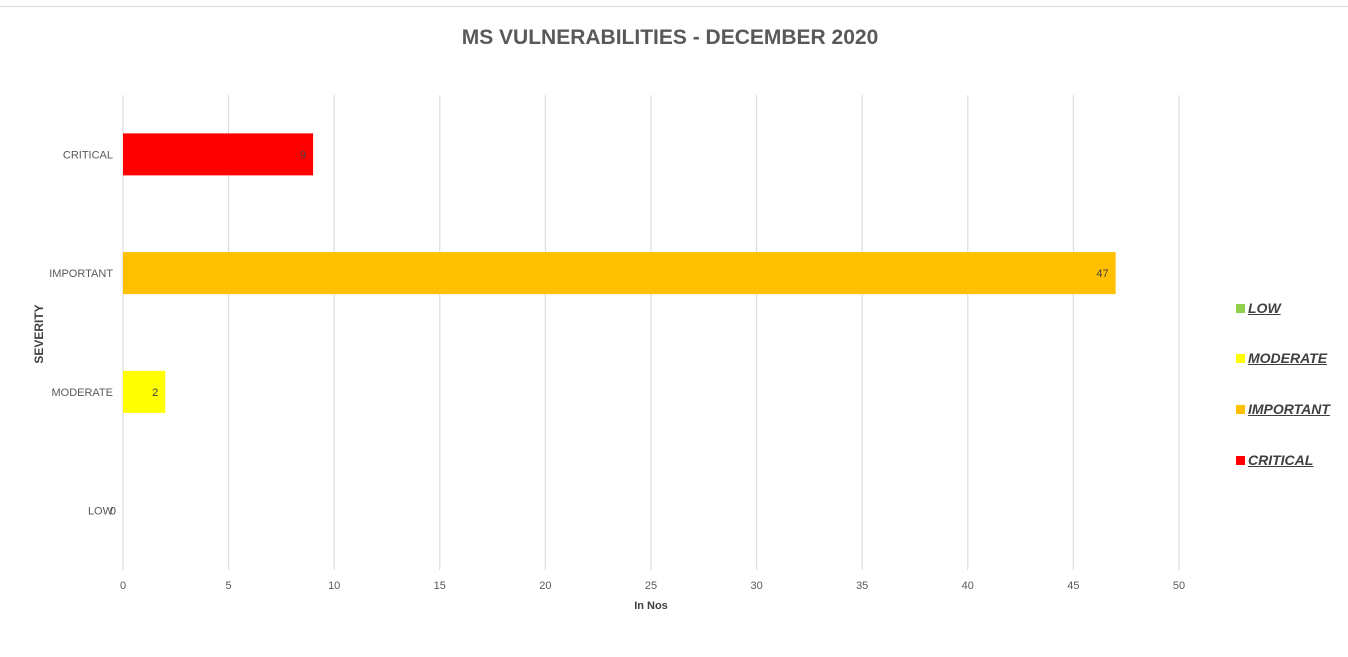 This screenshot has width=1348, height=657. What do you see at coordinates (1281, 460) in the screenshot?
I see `legend-label-critical: CRITICAL` at bounding box center [1281, 460].